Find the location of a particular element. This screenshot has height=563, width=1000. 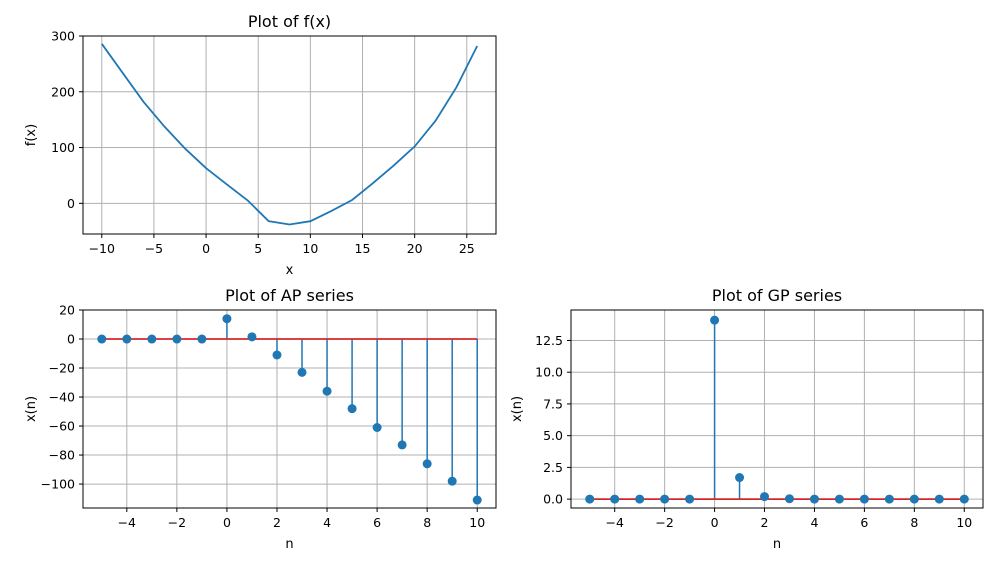

y-tick-label: 2.5 is located at coordinates (553, 467).